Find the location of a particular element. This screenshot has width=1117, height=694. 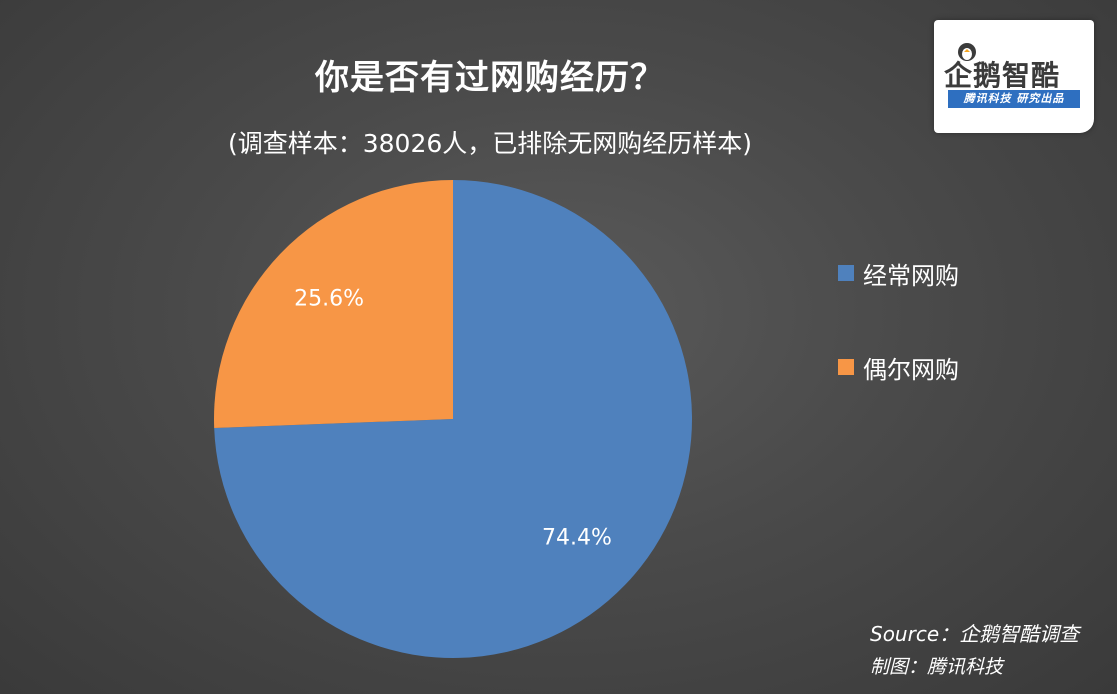

pie-labels: 74.4% 25.6% is located at coordinates (453, 419).